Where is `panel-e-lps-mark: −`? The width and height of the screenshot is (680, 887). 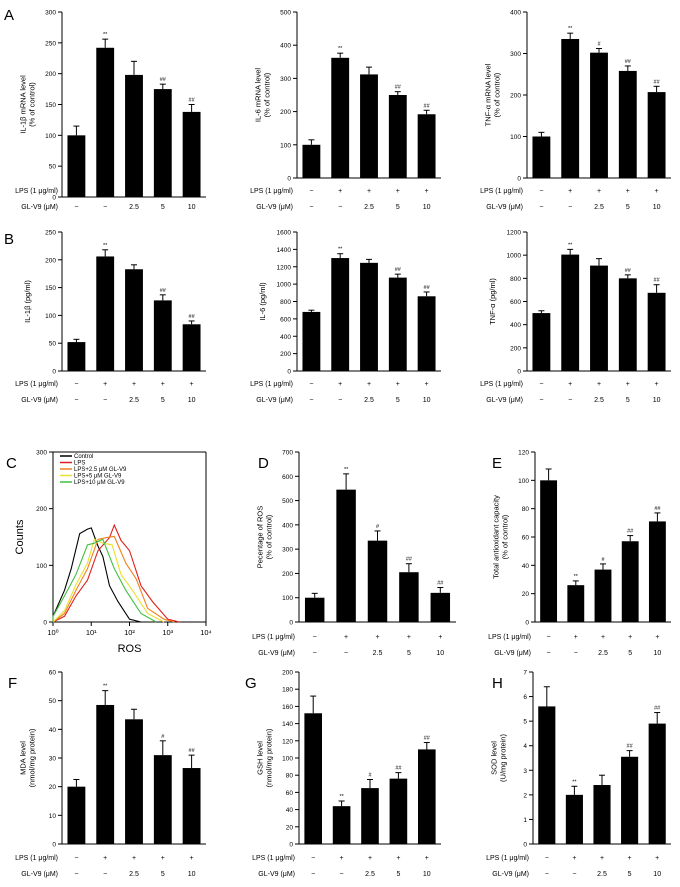 panel-e-lps-mark: − is located at coordinates (549, 637).